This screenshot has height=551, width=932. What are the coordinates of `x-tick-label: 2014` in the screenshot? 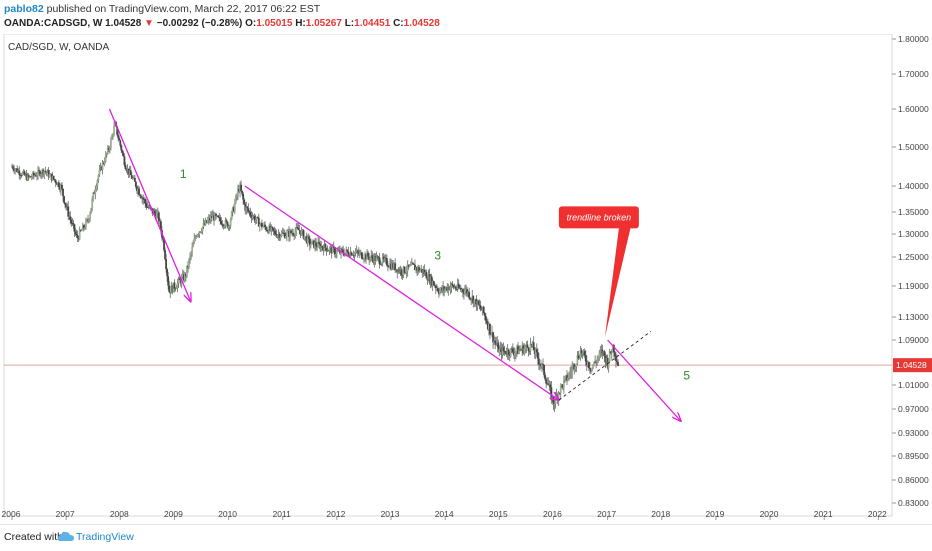 It's located at (444, 514).